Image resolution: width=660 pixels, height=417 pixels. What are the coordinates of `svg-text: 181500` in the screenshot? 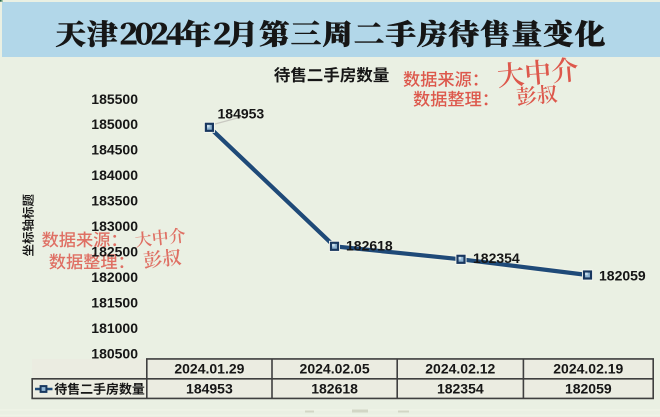 It's located at (114, 302).